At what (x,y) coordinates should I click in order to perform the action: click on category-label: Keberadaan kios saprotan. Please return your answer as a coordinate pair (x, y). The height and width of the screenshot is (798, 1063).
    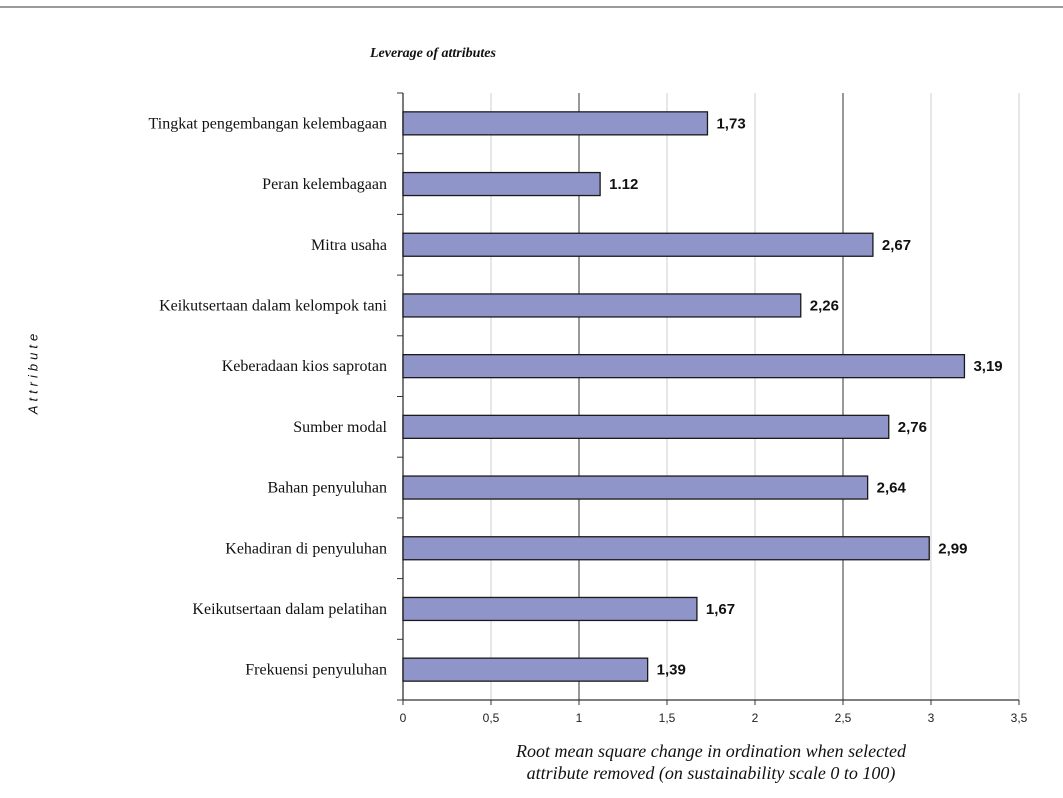
    Looking at the image, I should click on (304, 366).